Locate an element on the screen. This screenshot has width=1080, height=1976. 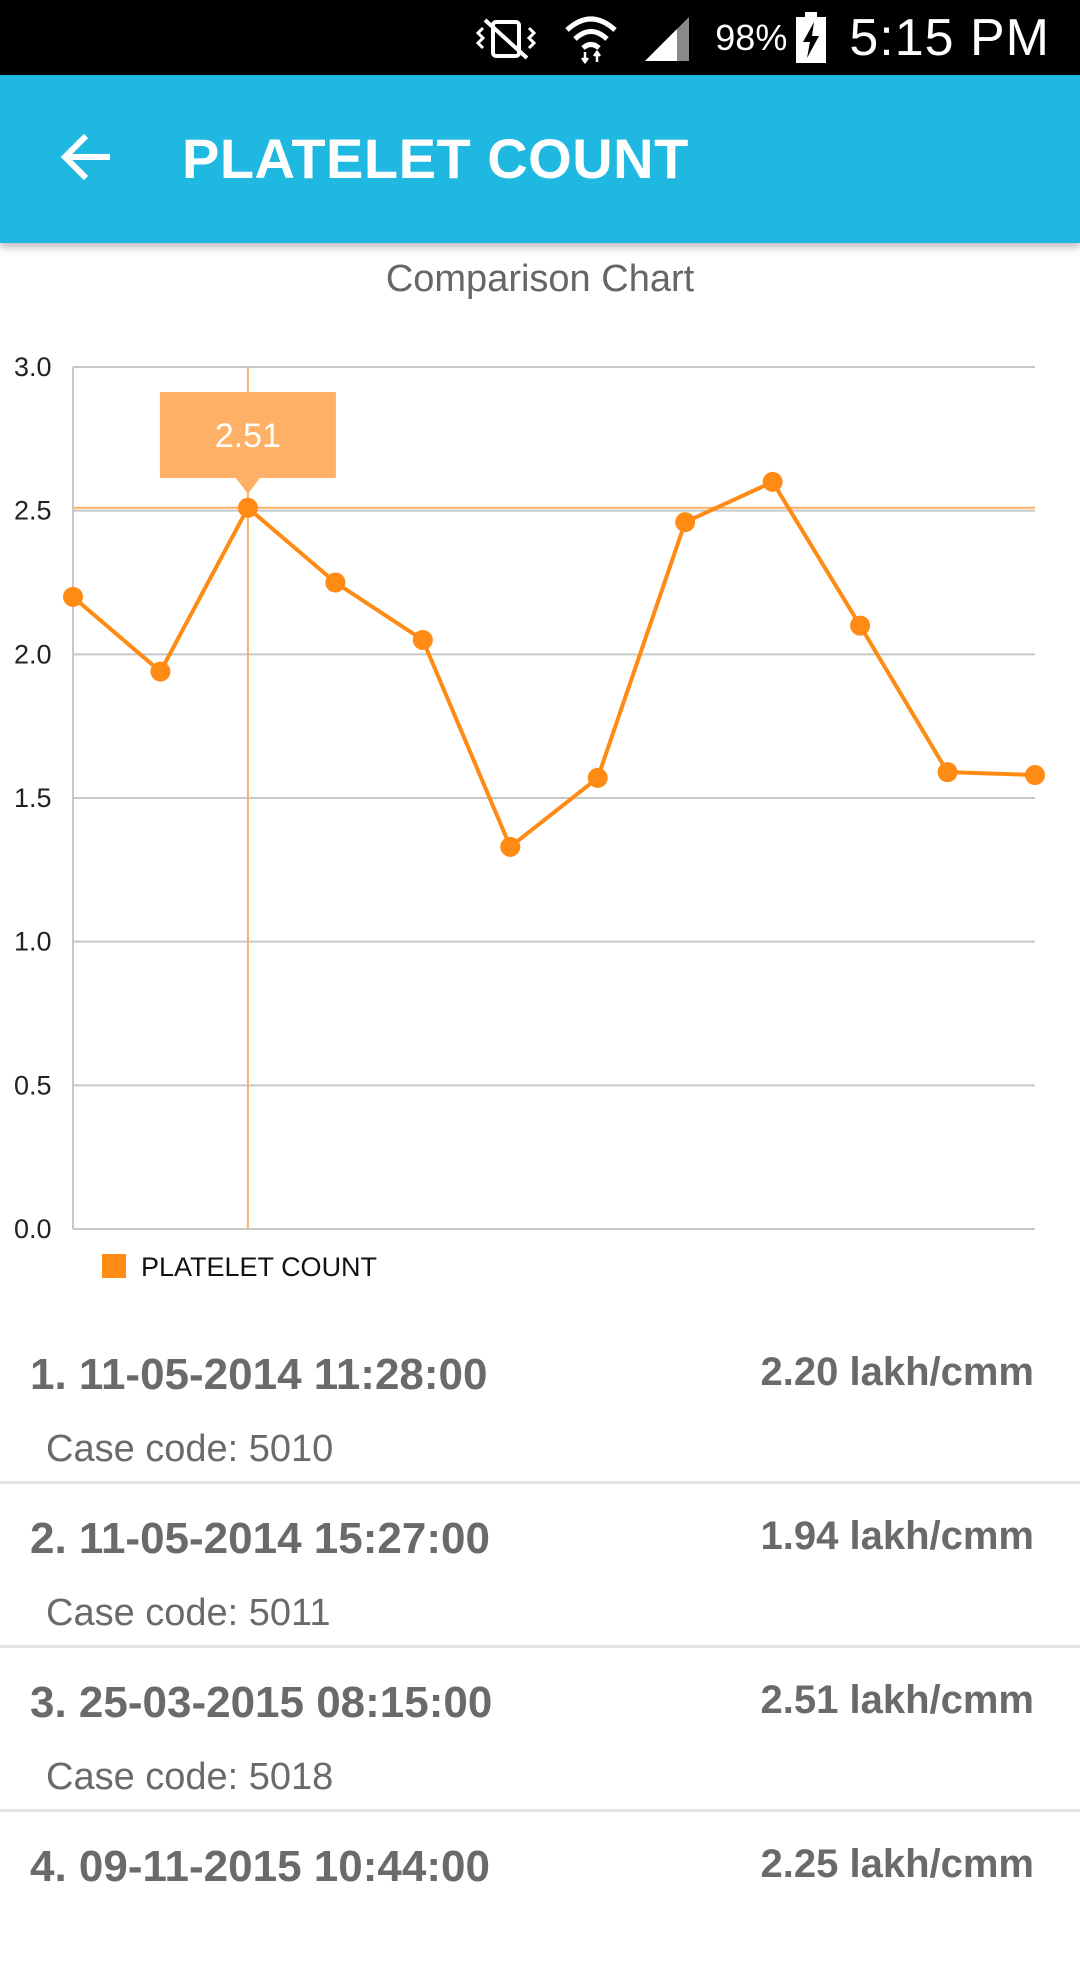
y-tick-label: 2.5 is located at coordinates (33, 511).